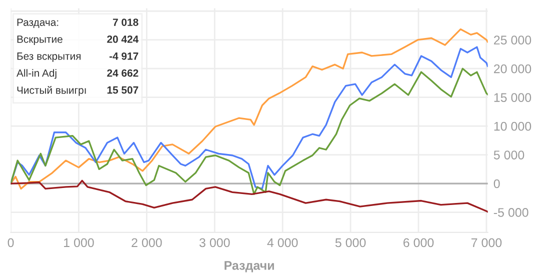 Image resolution: width=539 pixels, height=275 pixels. Describe the element at coordinates (282, 243) in the screenshot. I see `x-tick-label: 4 000` at that location.